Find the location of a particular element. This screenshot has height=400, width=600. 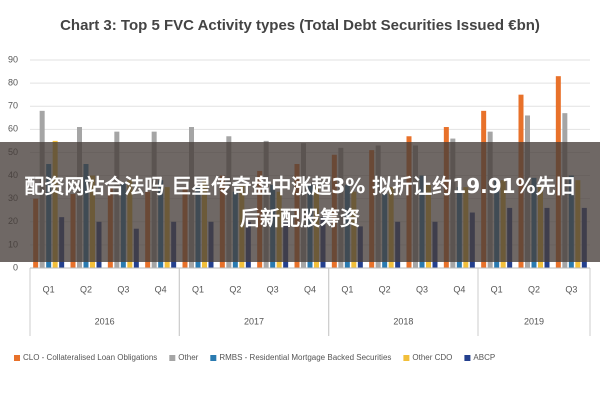

y-tick-label: 0 is located at coordinates (15, 267).